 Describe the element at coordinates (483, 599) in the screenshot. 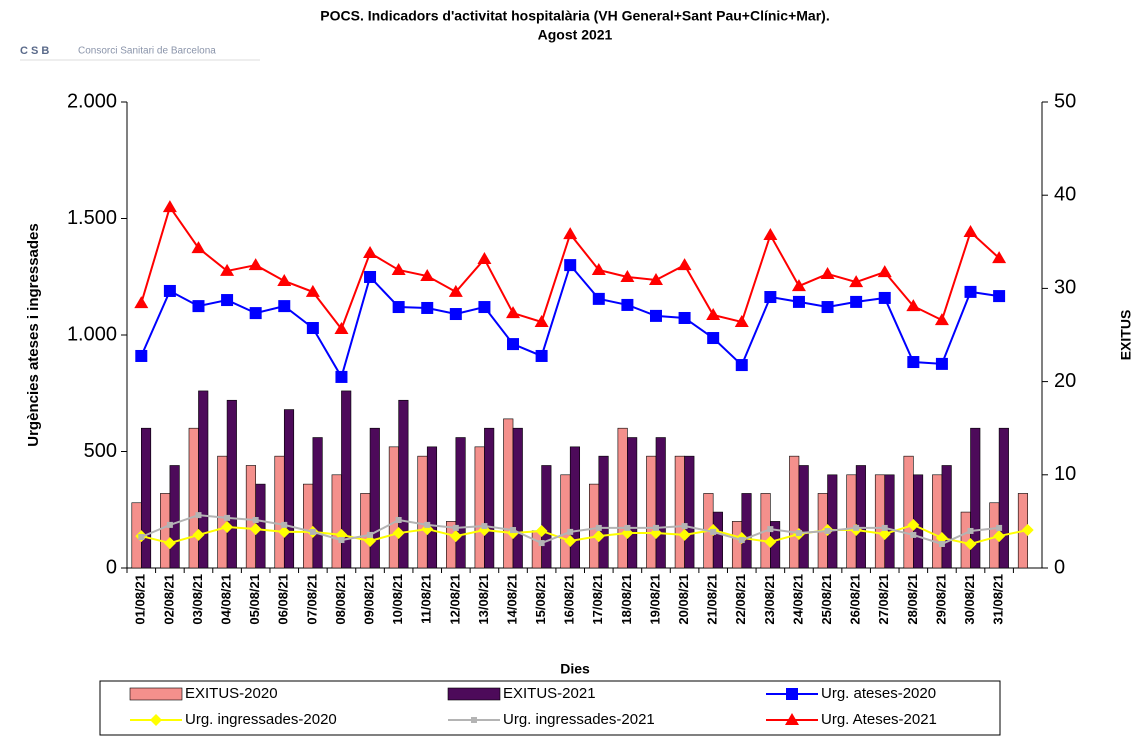

I see `x-tick-label: 13/08/21` at that location.